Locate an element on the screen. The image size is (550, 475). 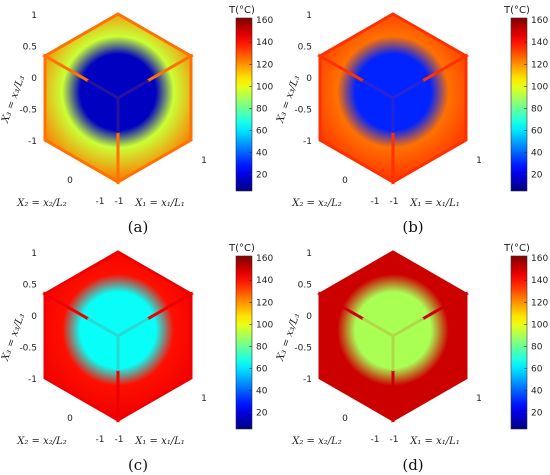
panel-label: (b) is located at coordinates (412, 227).